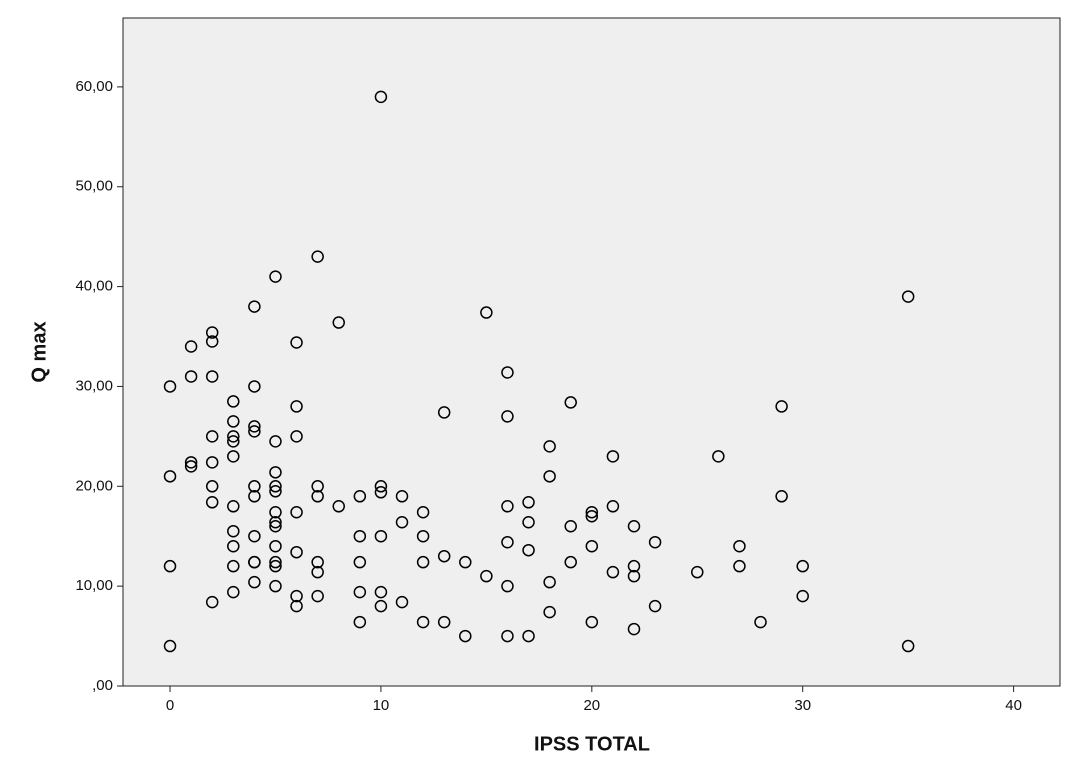 This screenshot has height=772, width=1080. What do you see at coordinates (170, 705) in the screenshot?
I see `x-tick-label: 0` at bounding box center [170, 705].